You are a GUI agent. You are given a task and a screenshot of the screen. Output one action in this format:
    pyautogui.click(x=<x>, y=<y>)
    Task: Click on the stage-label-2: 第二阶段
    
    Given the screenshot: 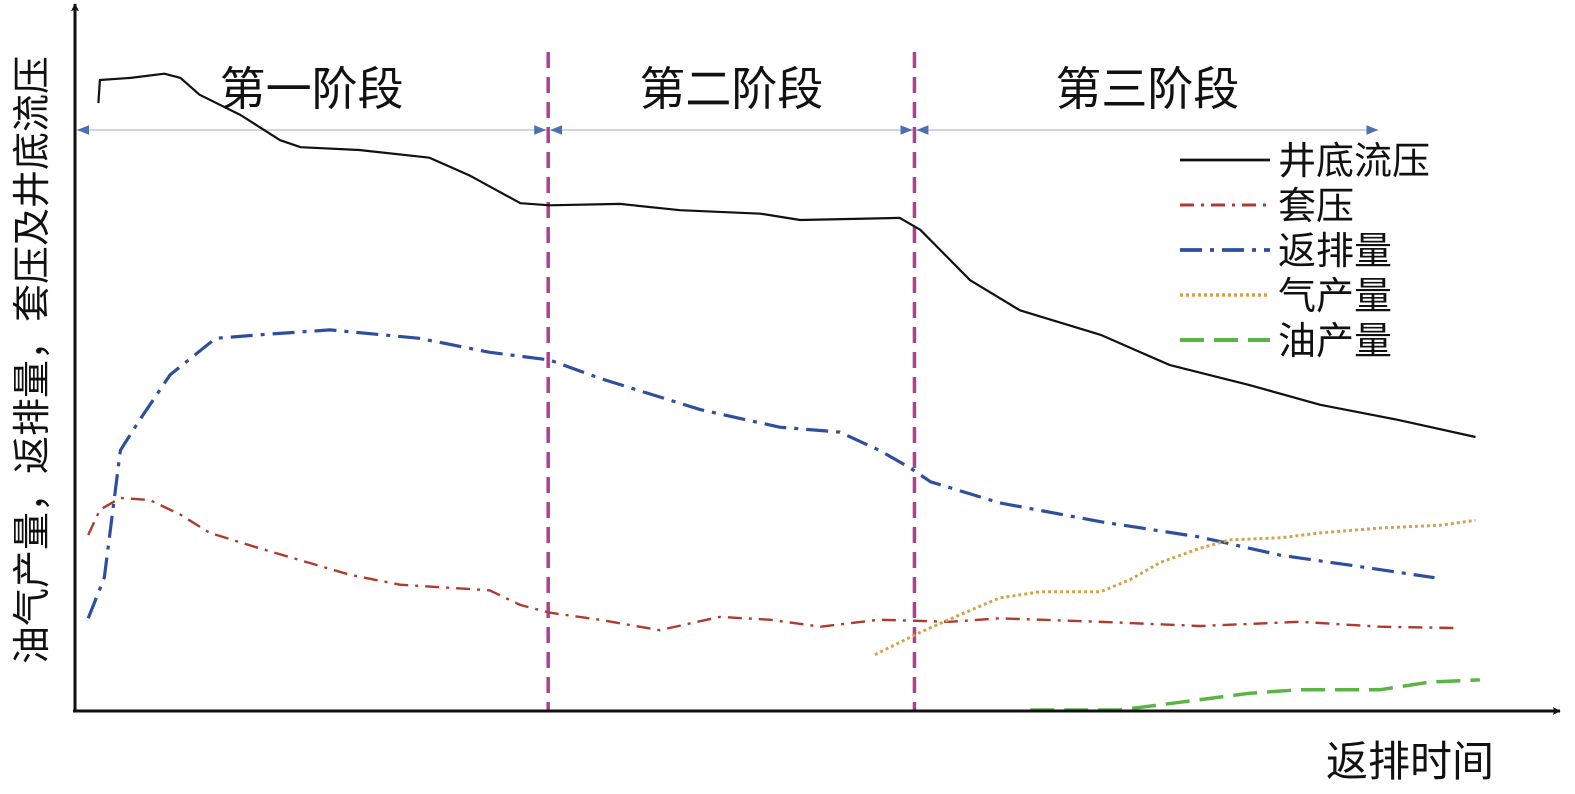 What is the action you would take?
    pyautogui.click(x=731, y=89)
    